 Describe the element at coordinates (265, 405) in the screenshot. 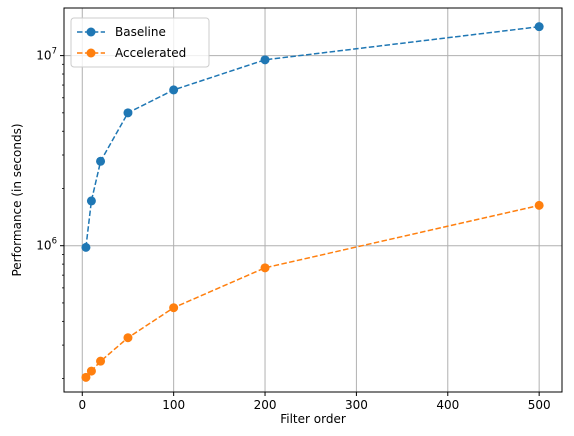

I see `x-tick-label: 200` at that location.